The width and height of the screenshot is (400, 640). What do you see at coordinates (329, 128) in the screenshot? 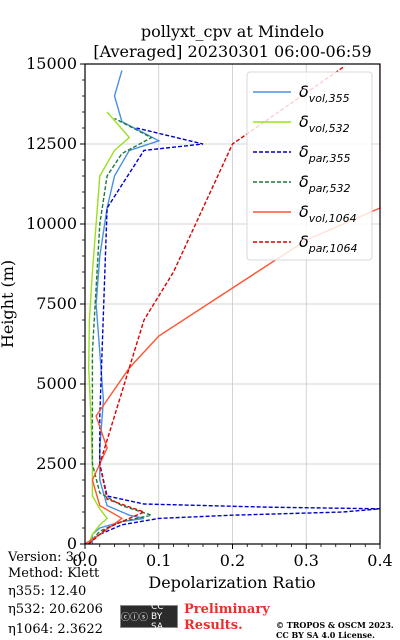
I see `legend-label-sub: vol,532` at bounding box center [329, 128].